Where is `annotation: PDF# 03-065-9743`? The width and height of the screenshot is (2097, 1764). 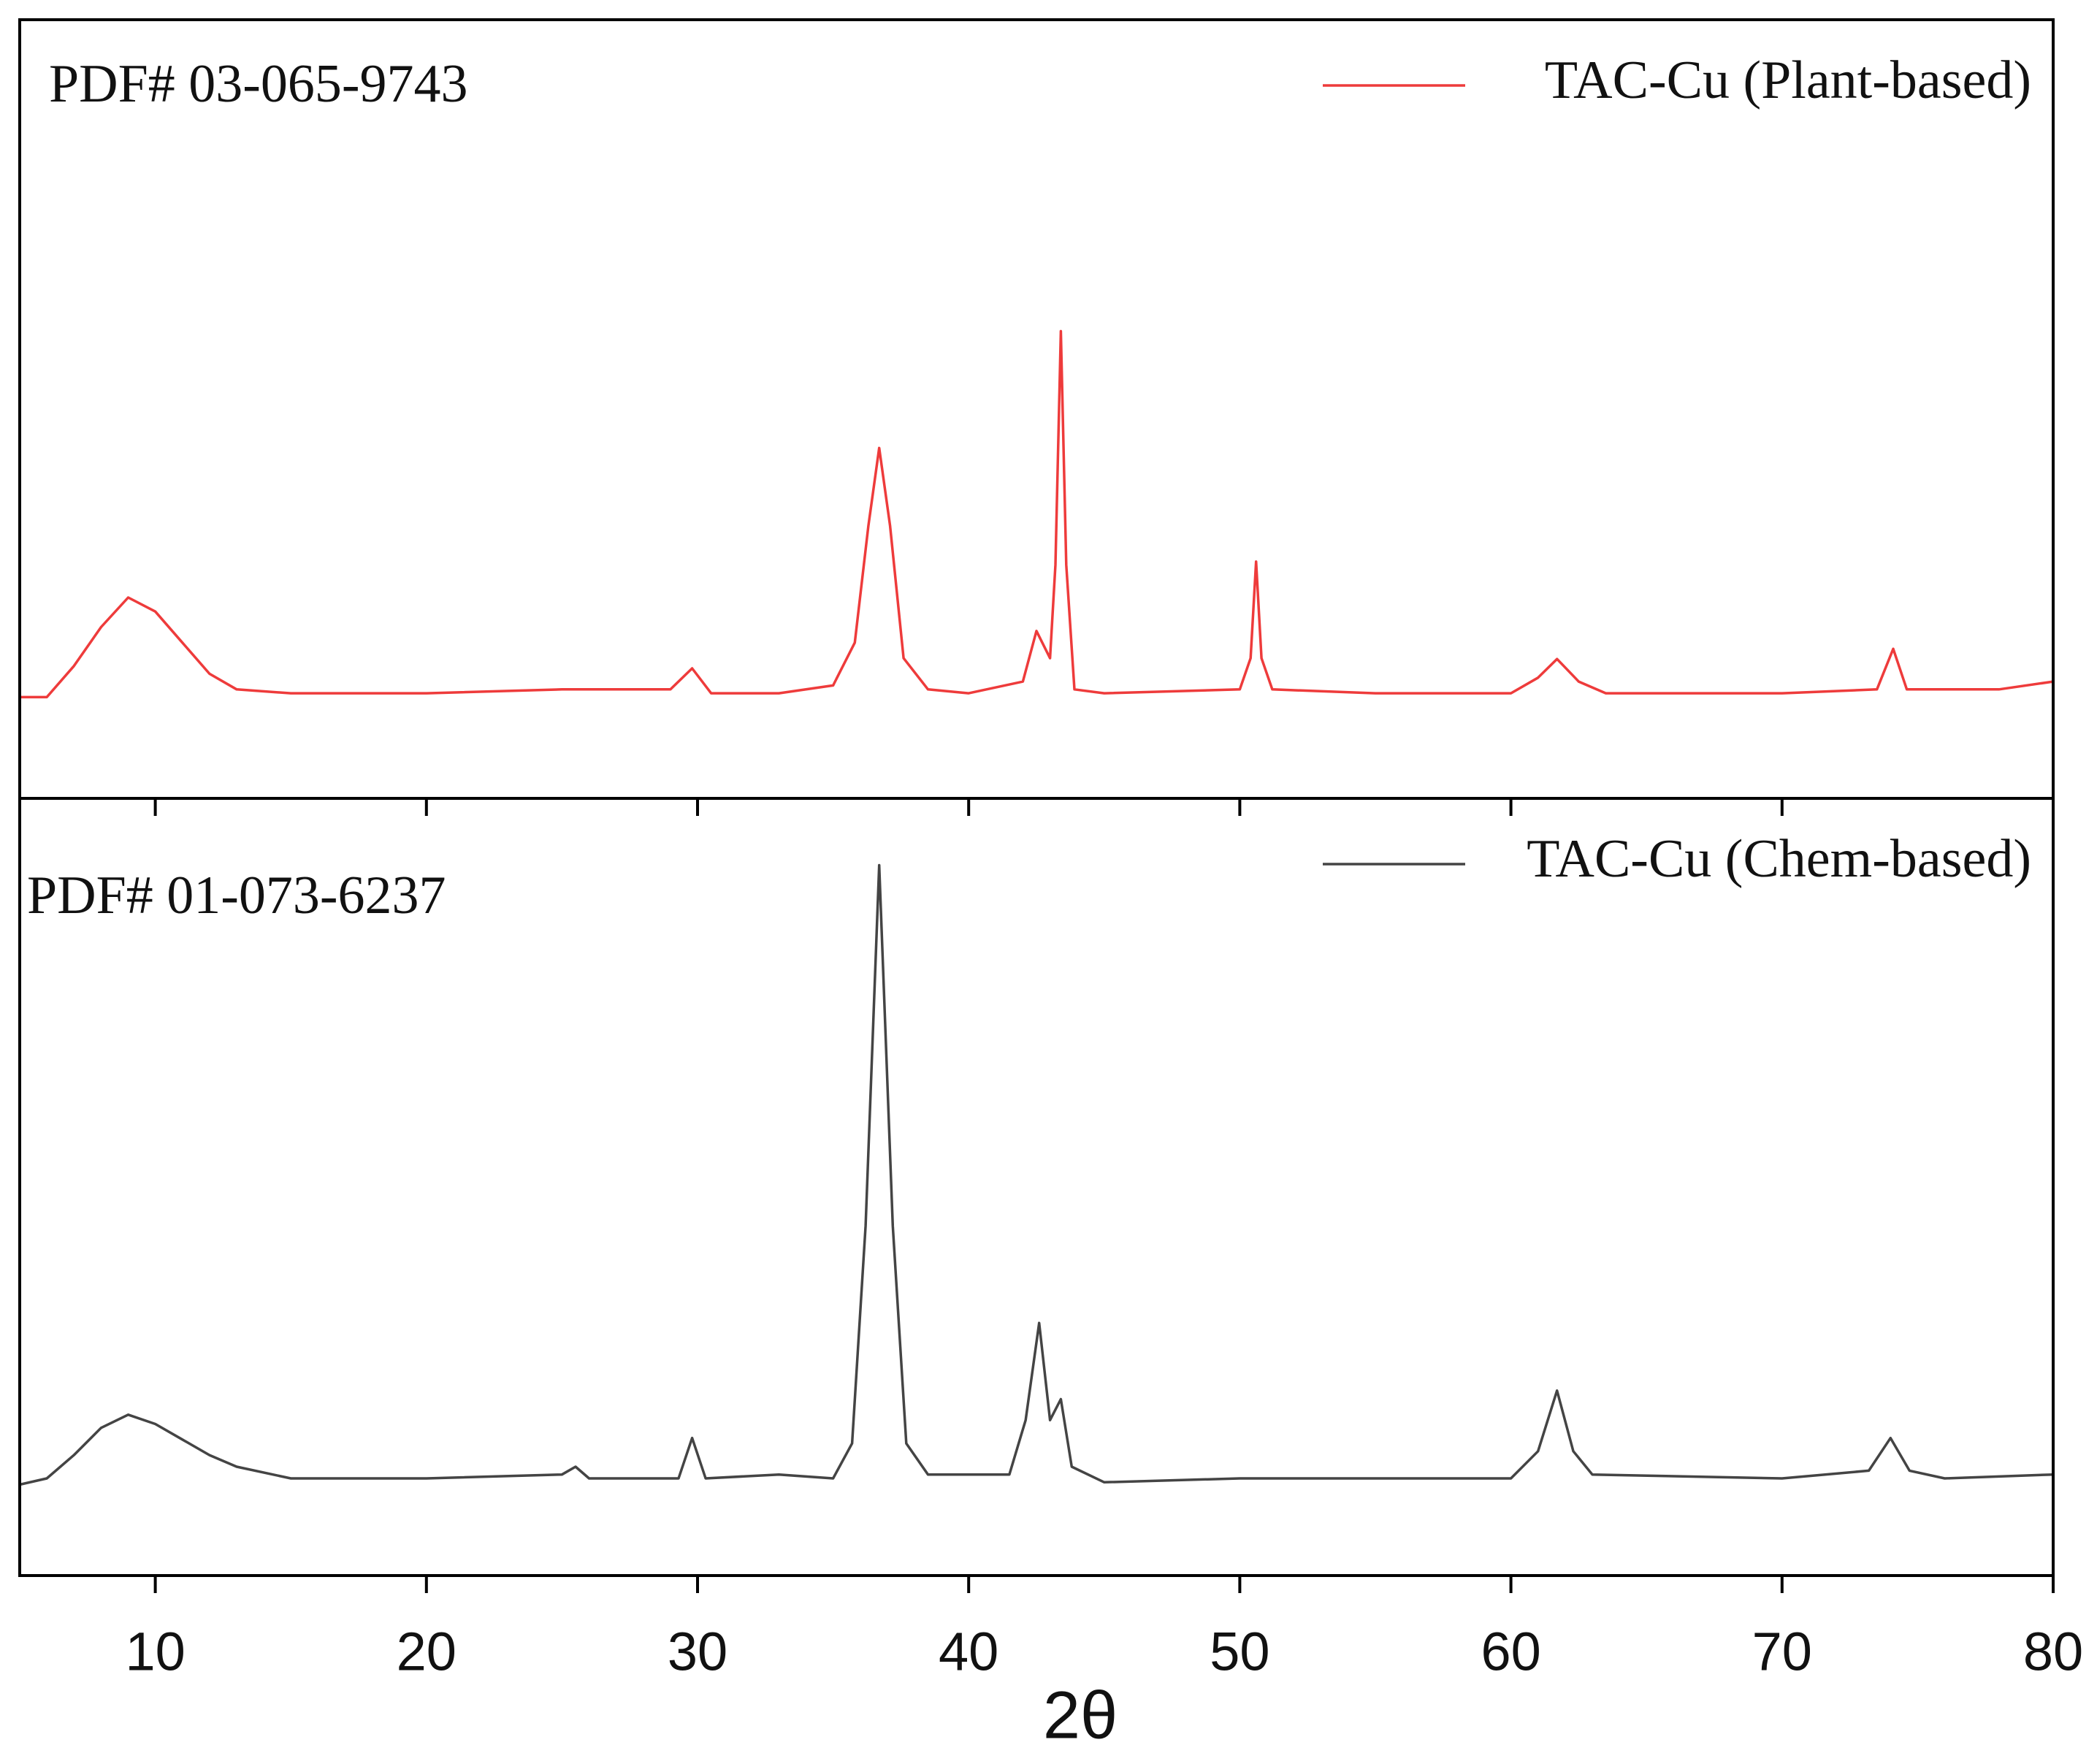 annotation: PDF# 03-065-9743 is located at coordinates (258, 84).